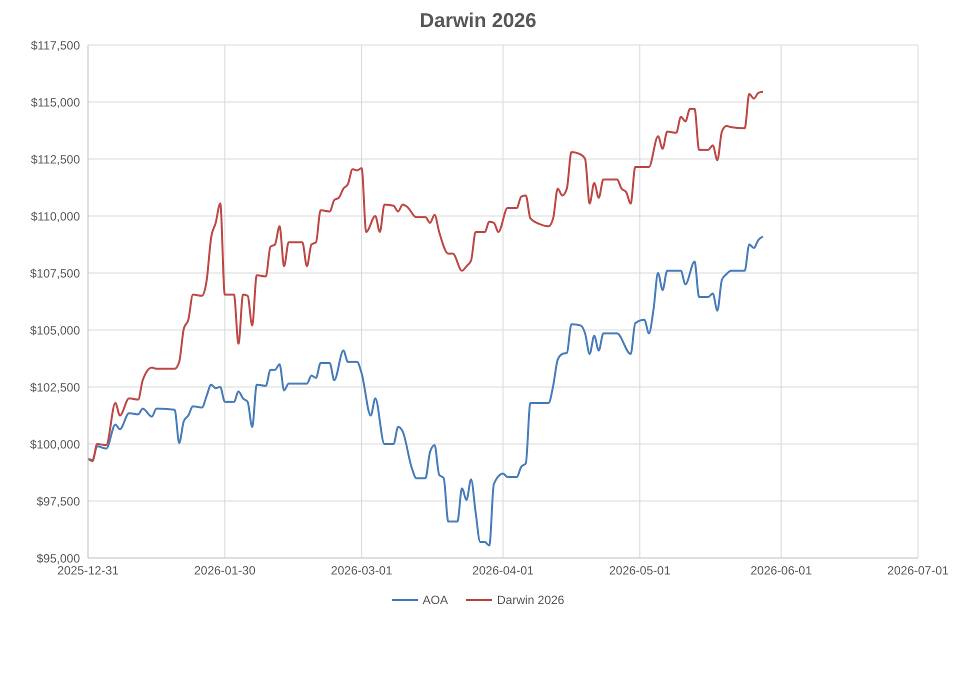 This screenshot has height=674, width=956. I want to click on x-tick-label: 2026-03-01, so click(361, 571).